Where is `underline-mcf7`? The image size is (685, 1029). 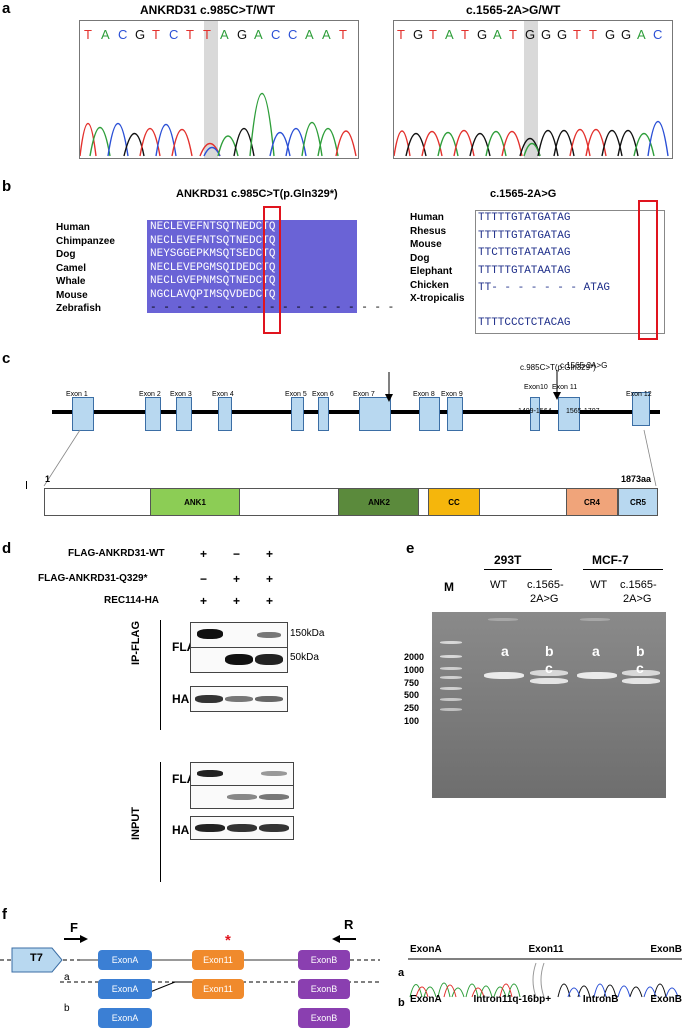
underline-mcf7 is located at coordinates (623, 569).